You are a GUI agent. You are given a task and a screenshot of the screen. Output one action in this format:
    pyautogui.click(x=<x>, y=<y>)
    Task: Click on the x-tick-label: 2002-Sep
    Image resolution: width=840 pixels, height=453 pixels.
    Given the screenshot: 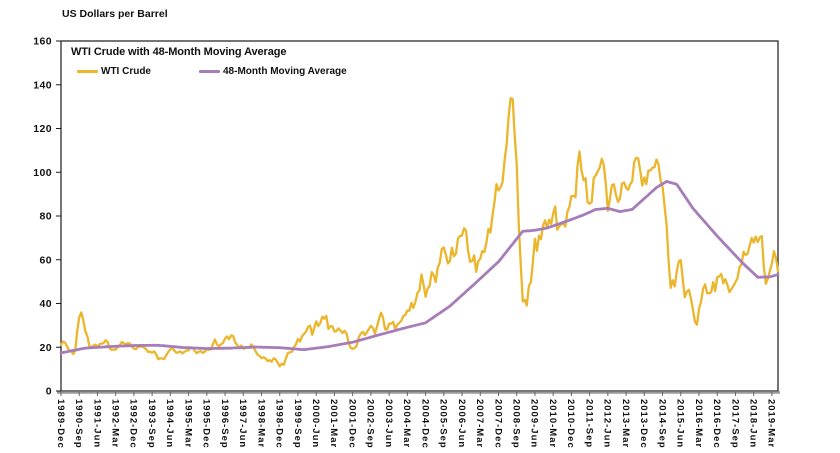 What is the action you would take?
    pyautogui.click(x=370, y=424)
    